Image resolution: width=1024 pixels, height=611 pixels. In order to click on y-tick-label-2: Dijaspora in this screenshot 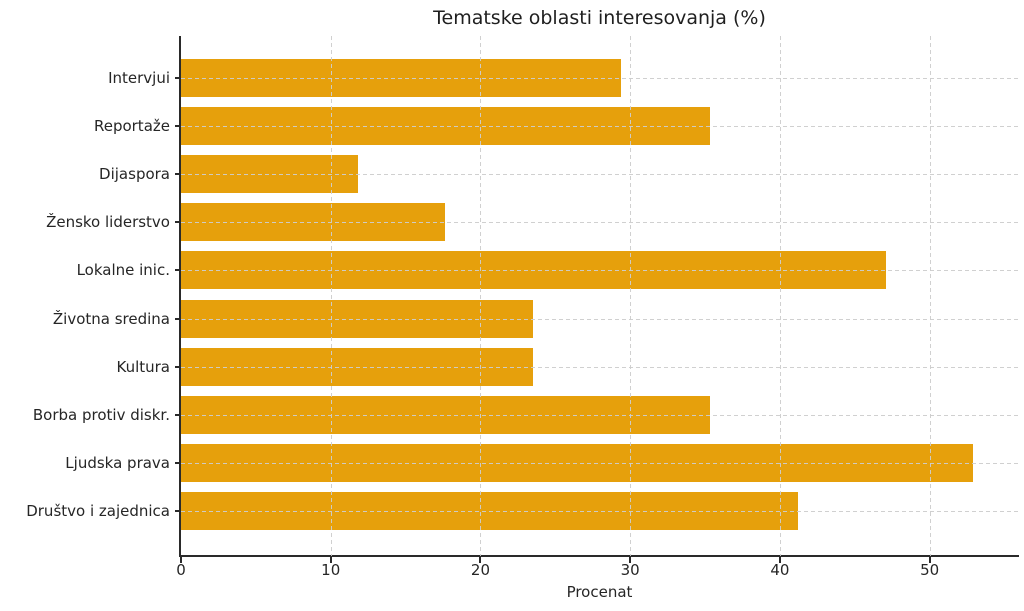, I will do `click(134, 173)`.